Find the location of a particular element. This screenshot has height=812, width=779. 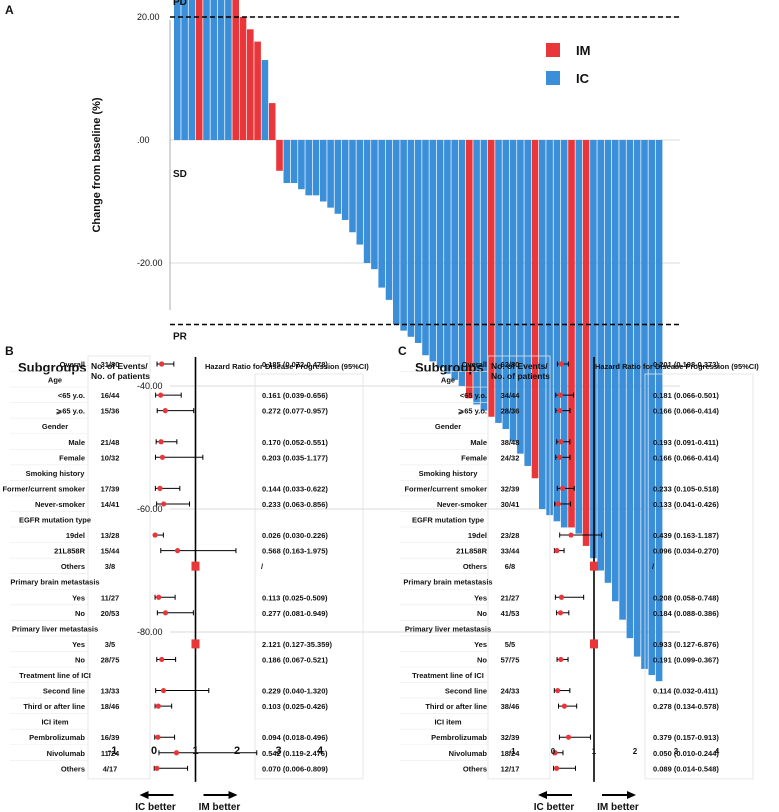

events-value: 38/46 is located at coordinates (510, 706).